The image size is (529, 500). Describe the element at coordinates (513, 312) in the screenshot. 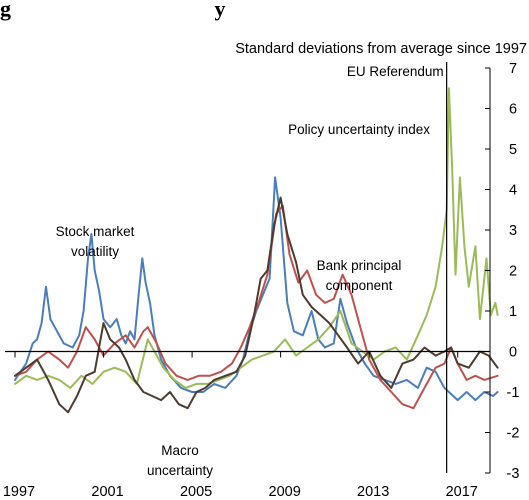

I see `y-tick-label: 1` at that location.